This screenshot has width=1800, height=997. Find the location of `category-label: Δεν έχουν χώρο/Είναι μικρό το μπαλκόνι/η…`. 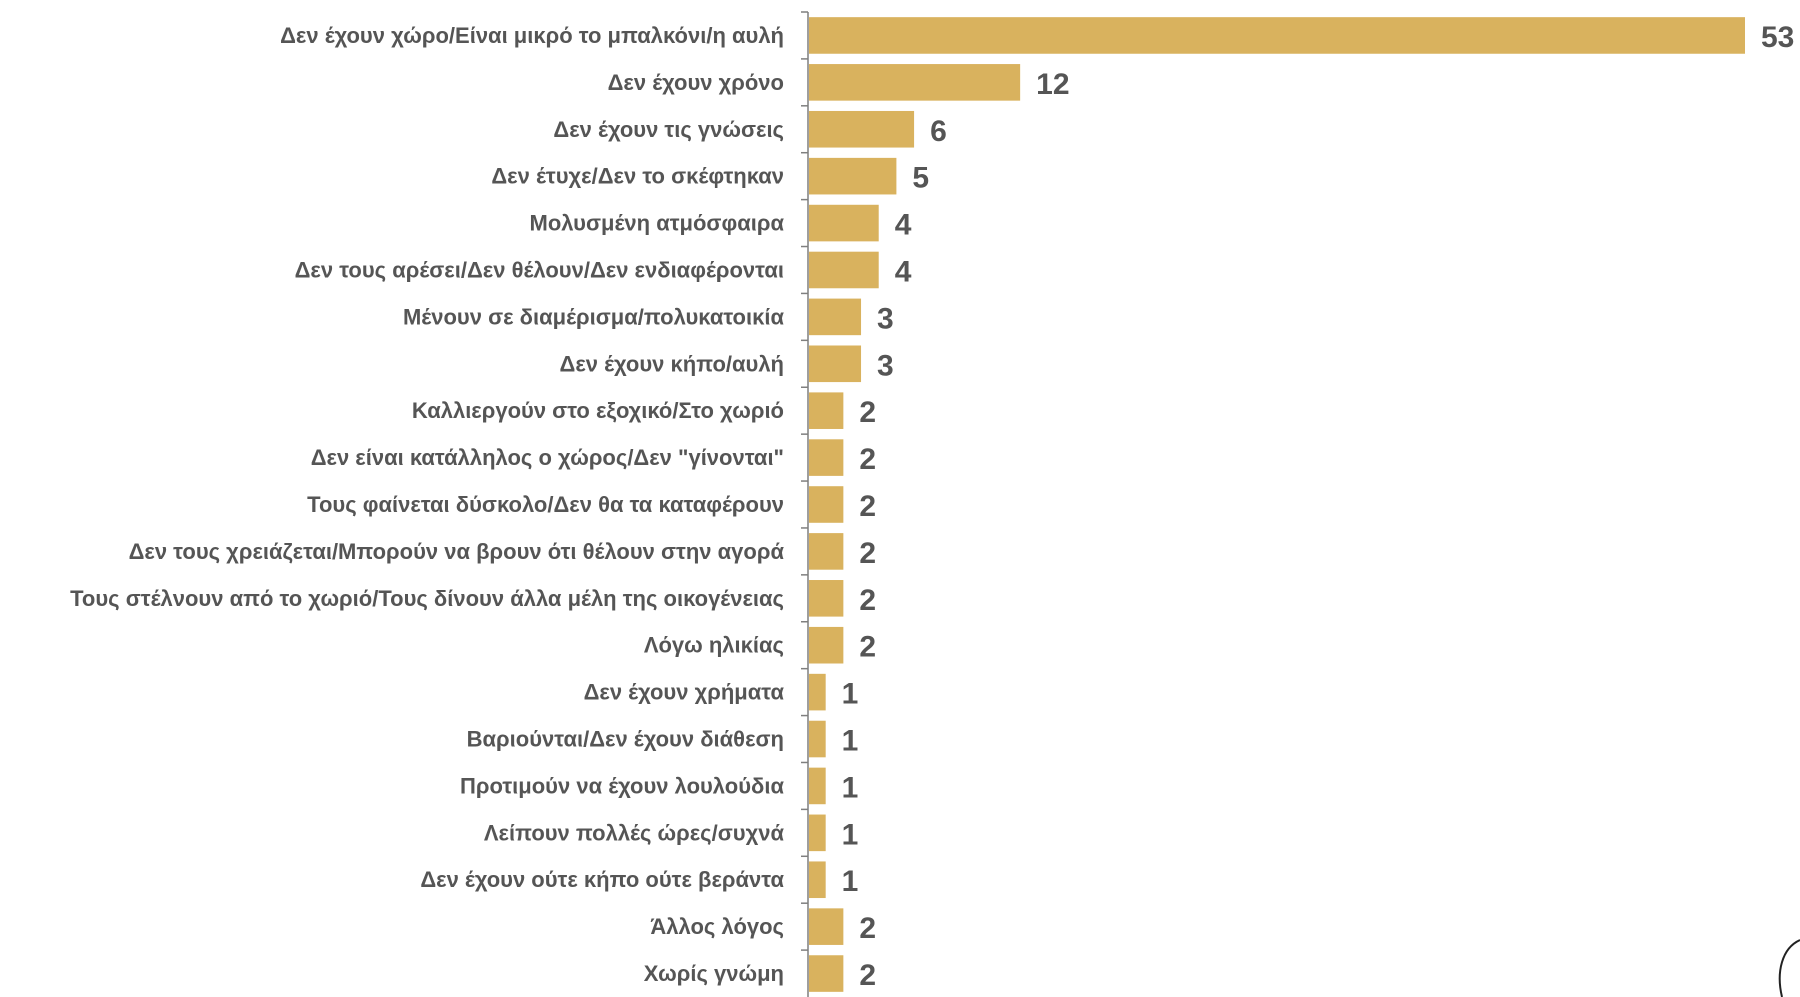

category-label: Δεν έχουν χώρο/Είναι μικρό το μπαλκόνι/η… is located at coordinates (532, 35).